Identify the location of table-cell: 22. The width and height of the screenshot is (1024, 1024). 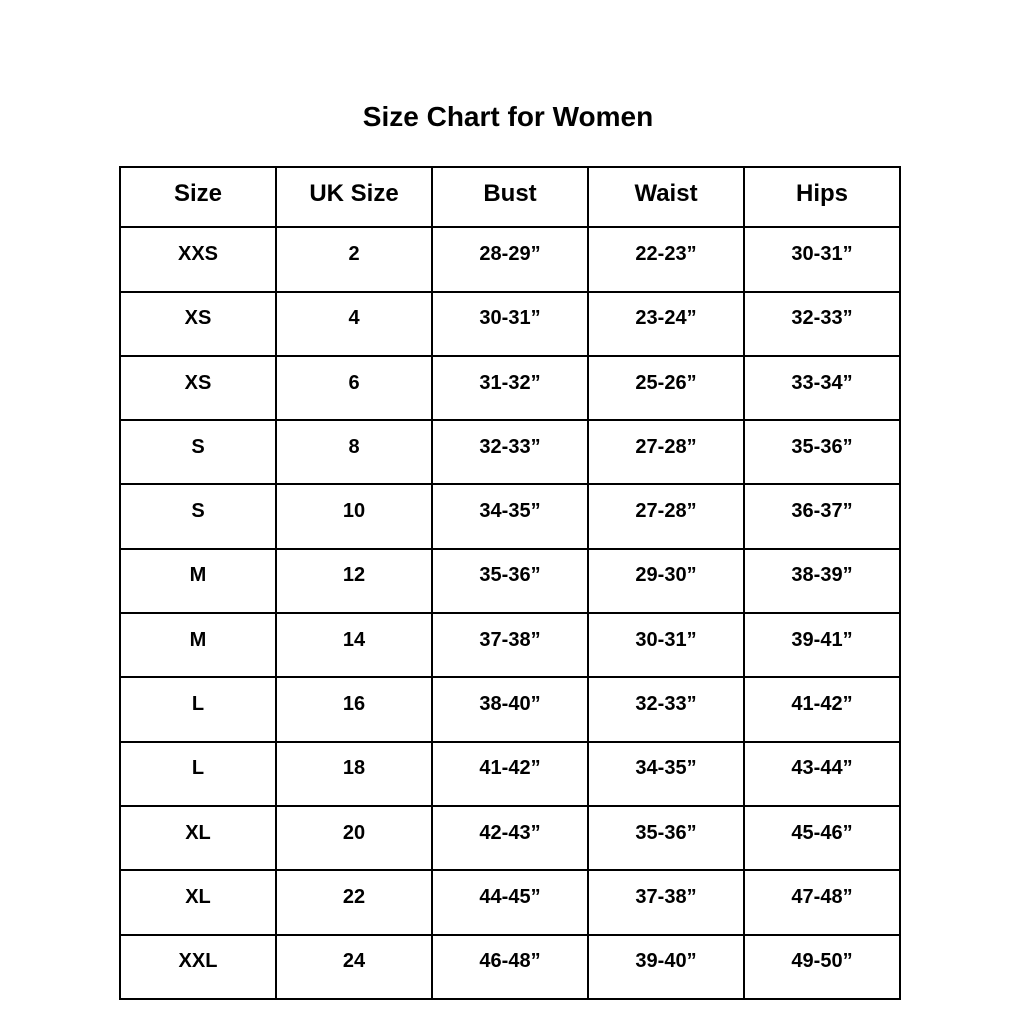
(354, 902).